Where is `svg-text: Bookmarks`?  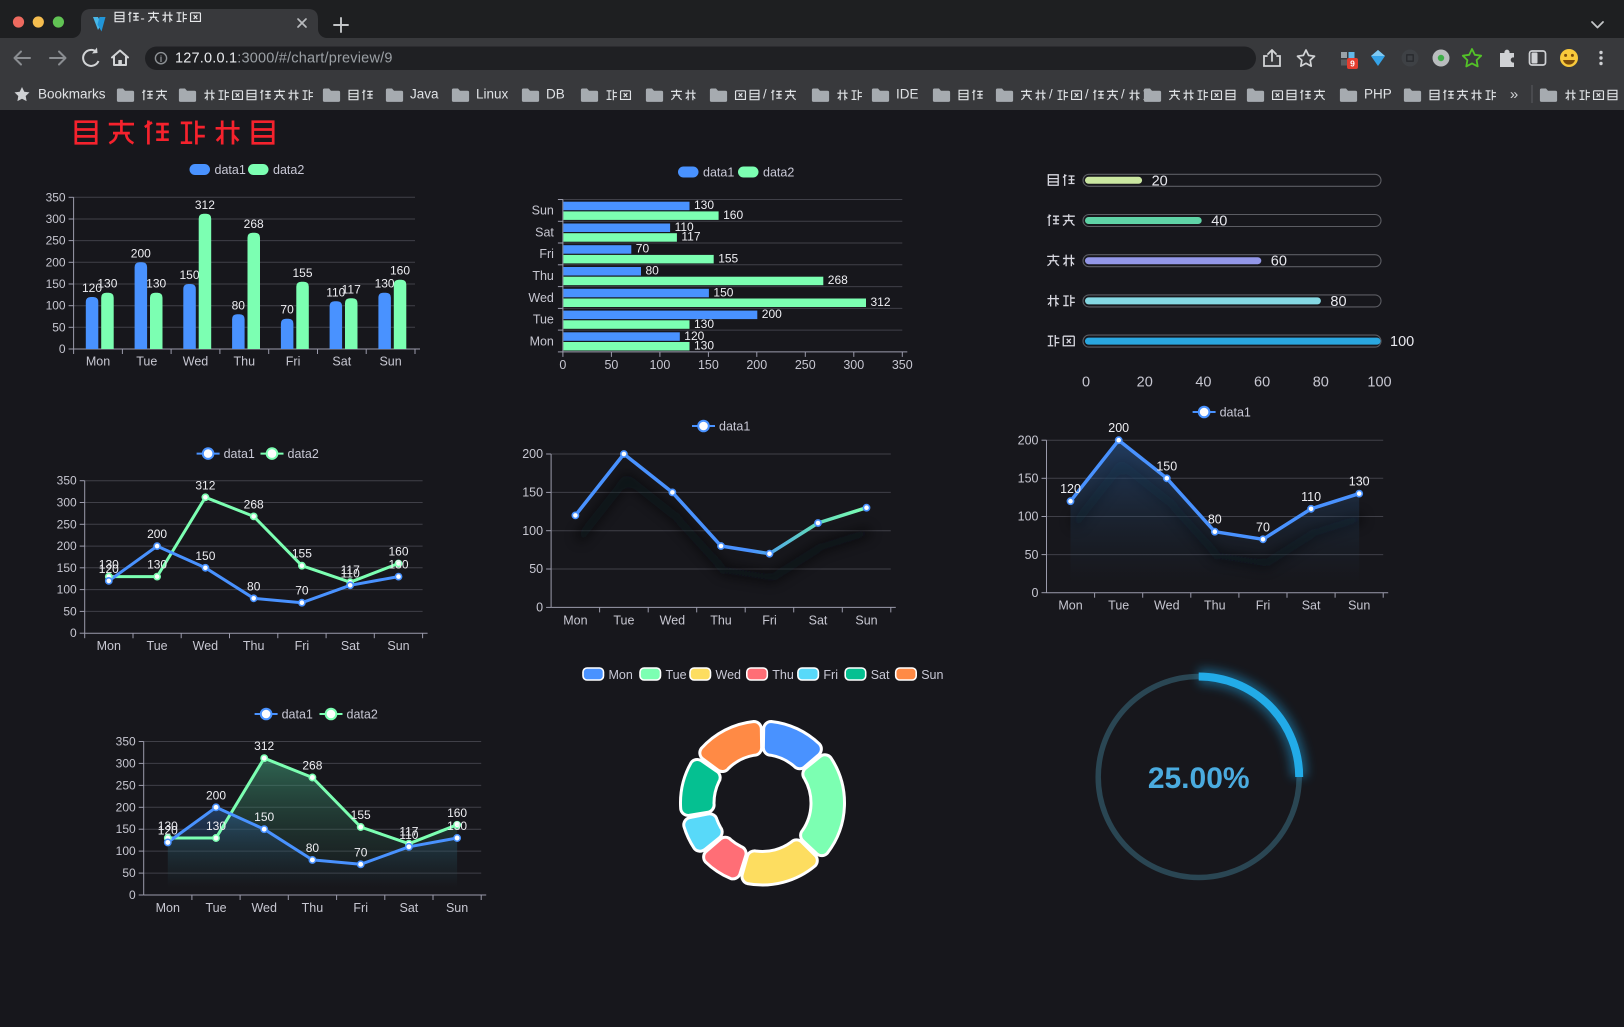 svg-text: Bookmarks is located at coordinates (72, 94).